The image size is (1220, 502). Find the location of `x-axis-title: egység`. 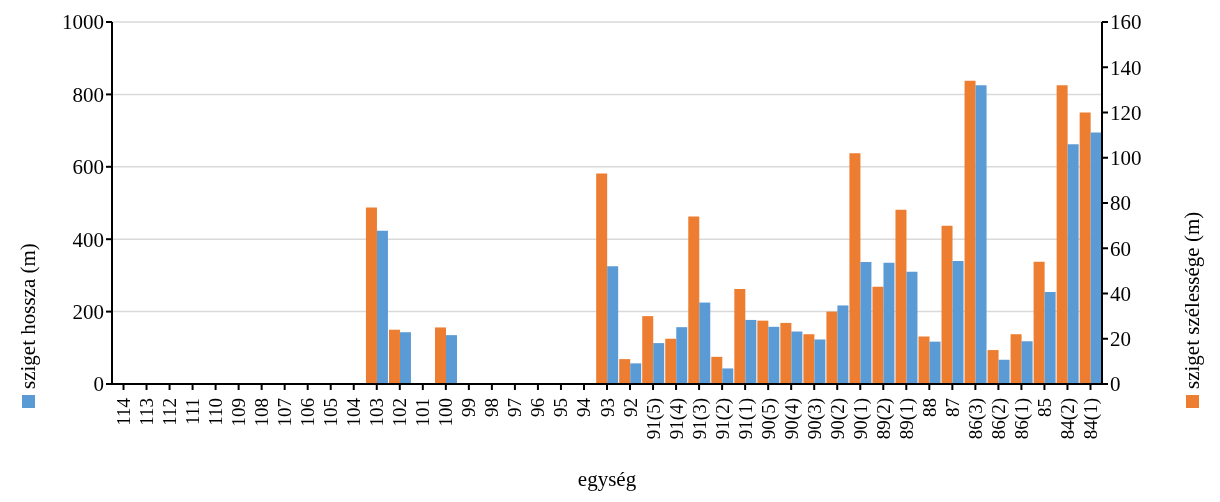

x-axis-title: egység is located at coordinates (607, 479).